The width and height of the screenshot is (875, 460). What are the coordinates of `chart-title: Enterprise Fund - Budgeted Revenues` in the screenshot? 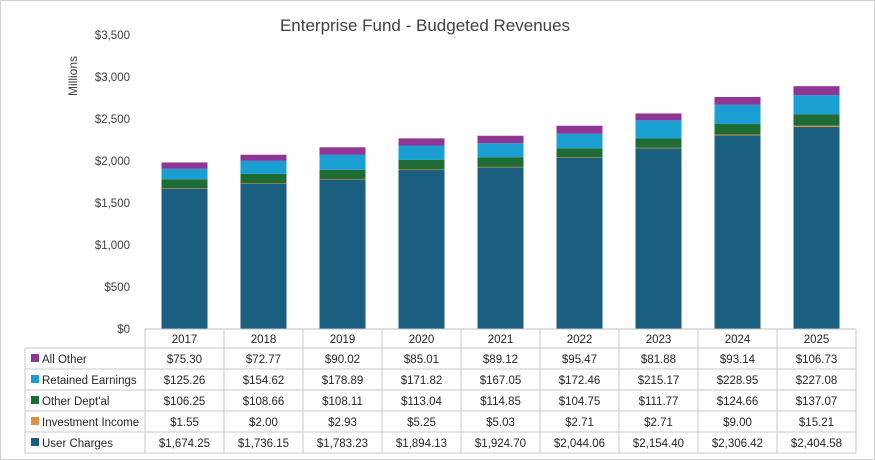 It's located at (425, 25).